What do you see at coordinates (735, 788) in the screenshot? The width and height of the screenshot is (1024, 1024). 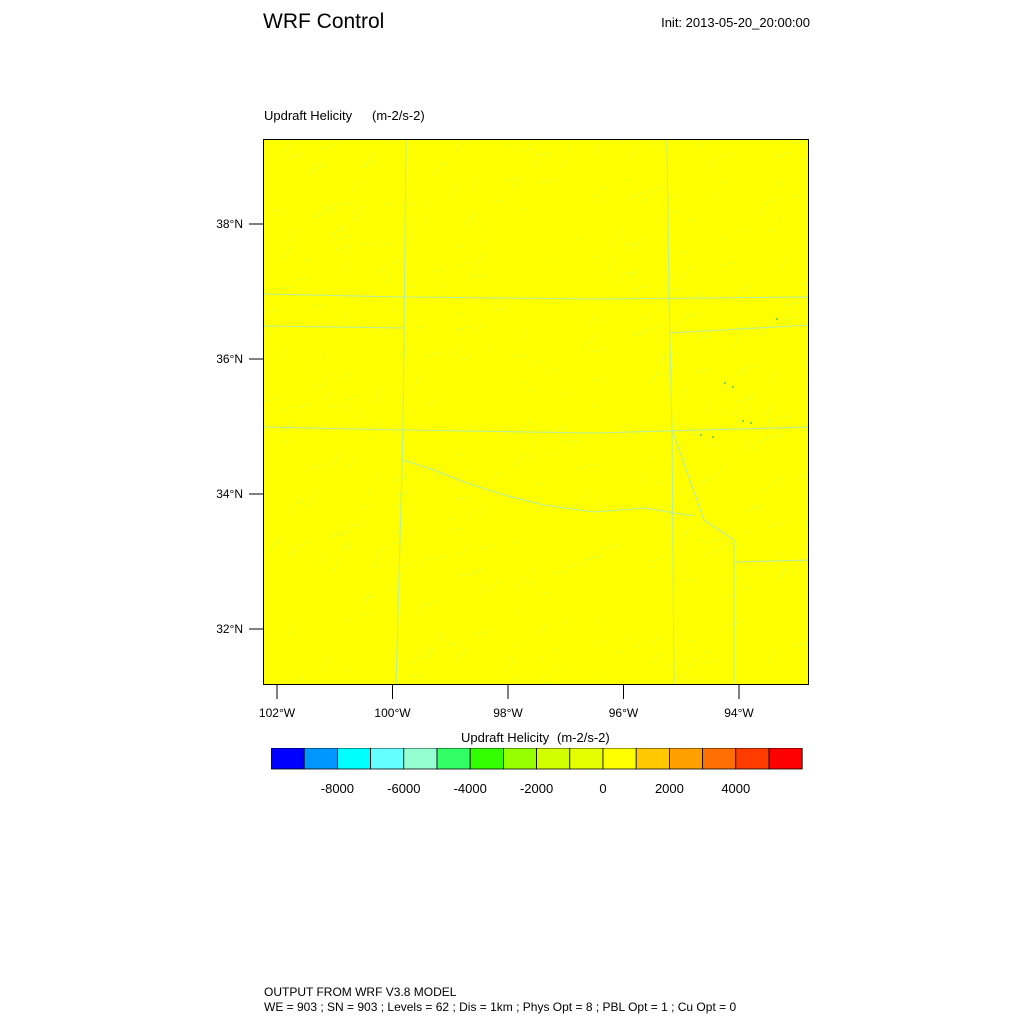 I see `colorbar-label: 4000` at bounding box center [735, 788].